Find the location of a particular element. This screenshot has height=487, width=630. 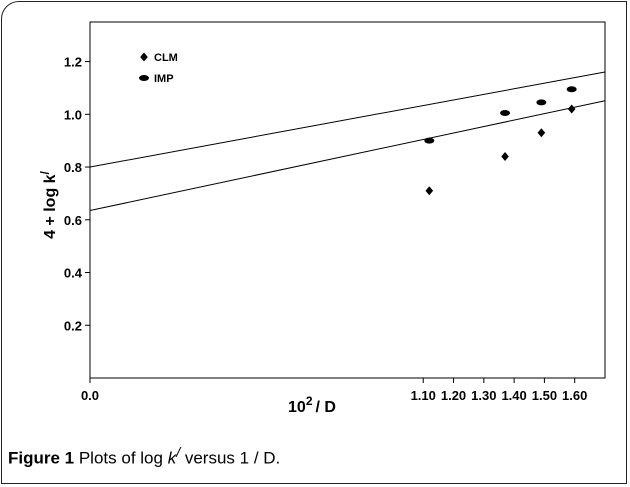

y-axis-title-base: 4 + log k is located at coordinates (50, 206).